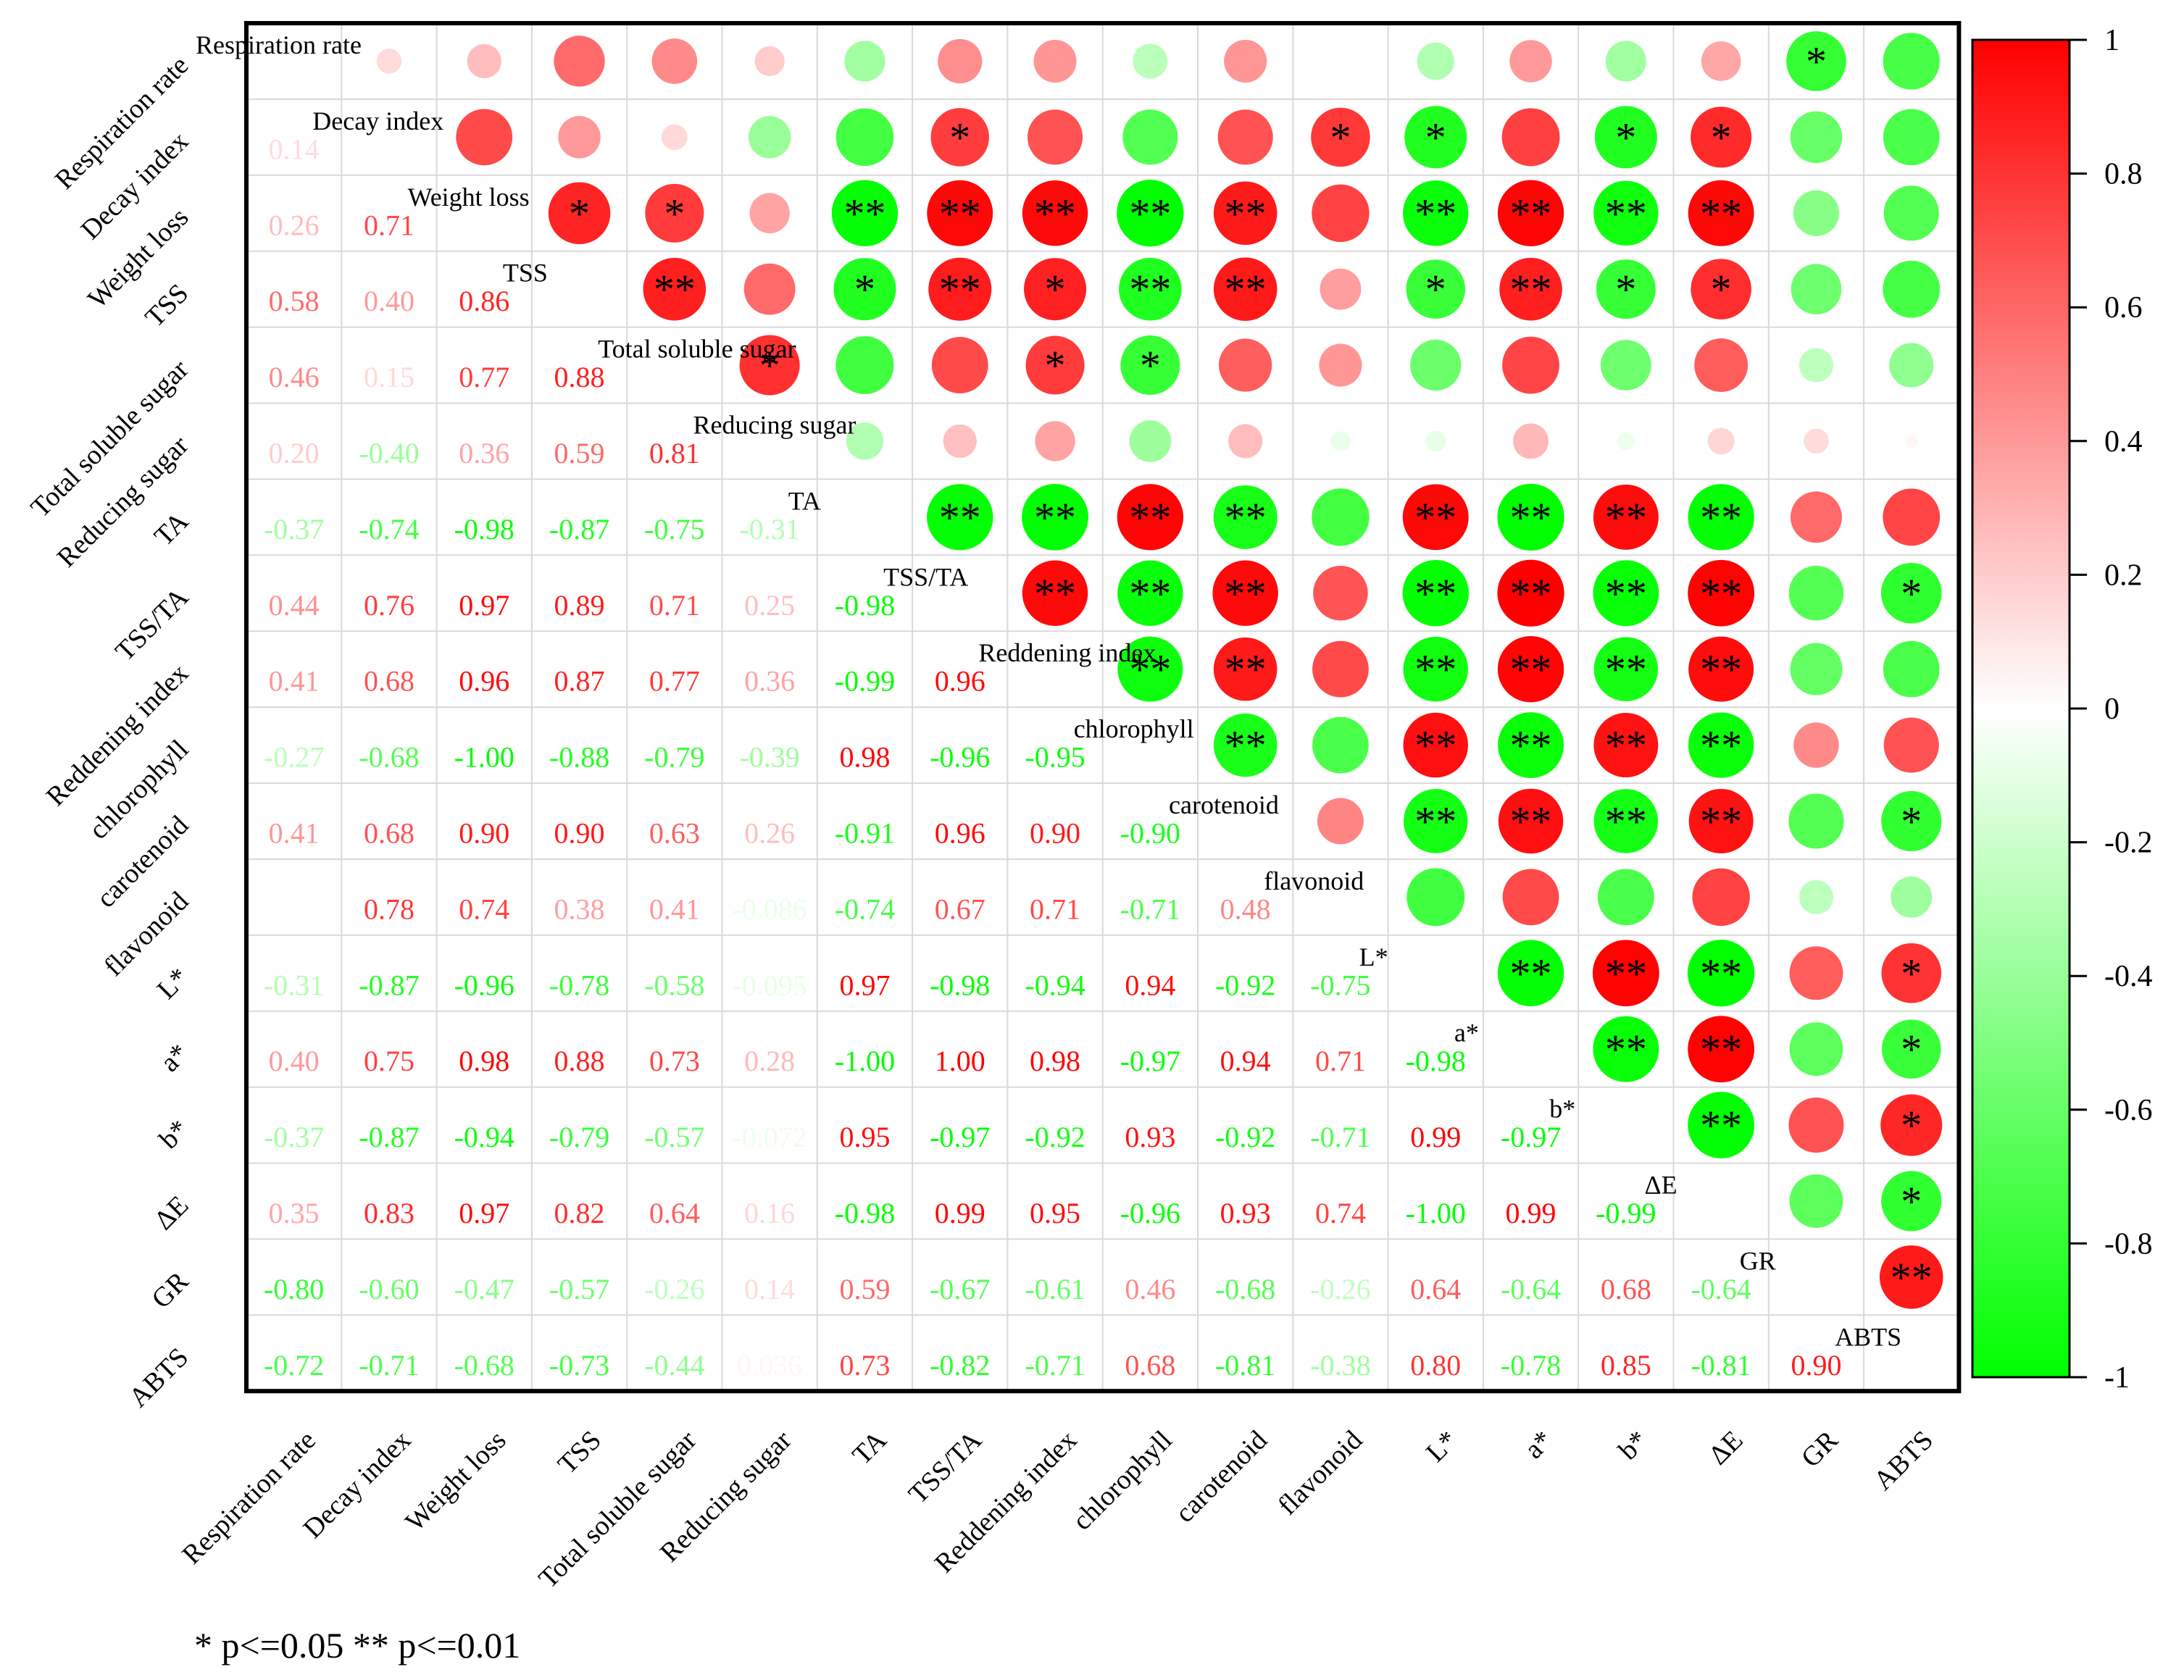 The image size is (2184, 1680). I want to click on y-axis-label: GR, so click(170, 1290).